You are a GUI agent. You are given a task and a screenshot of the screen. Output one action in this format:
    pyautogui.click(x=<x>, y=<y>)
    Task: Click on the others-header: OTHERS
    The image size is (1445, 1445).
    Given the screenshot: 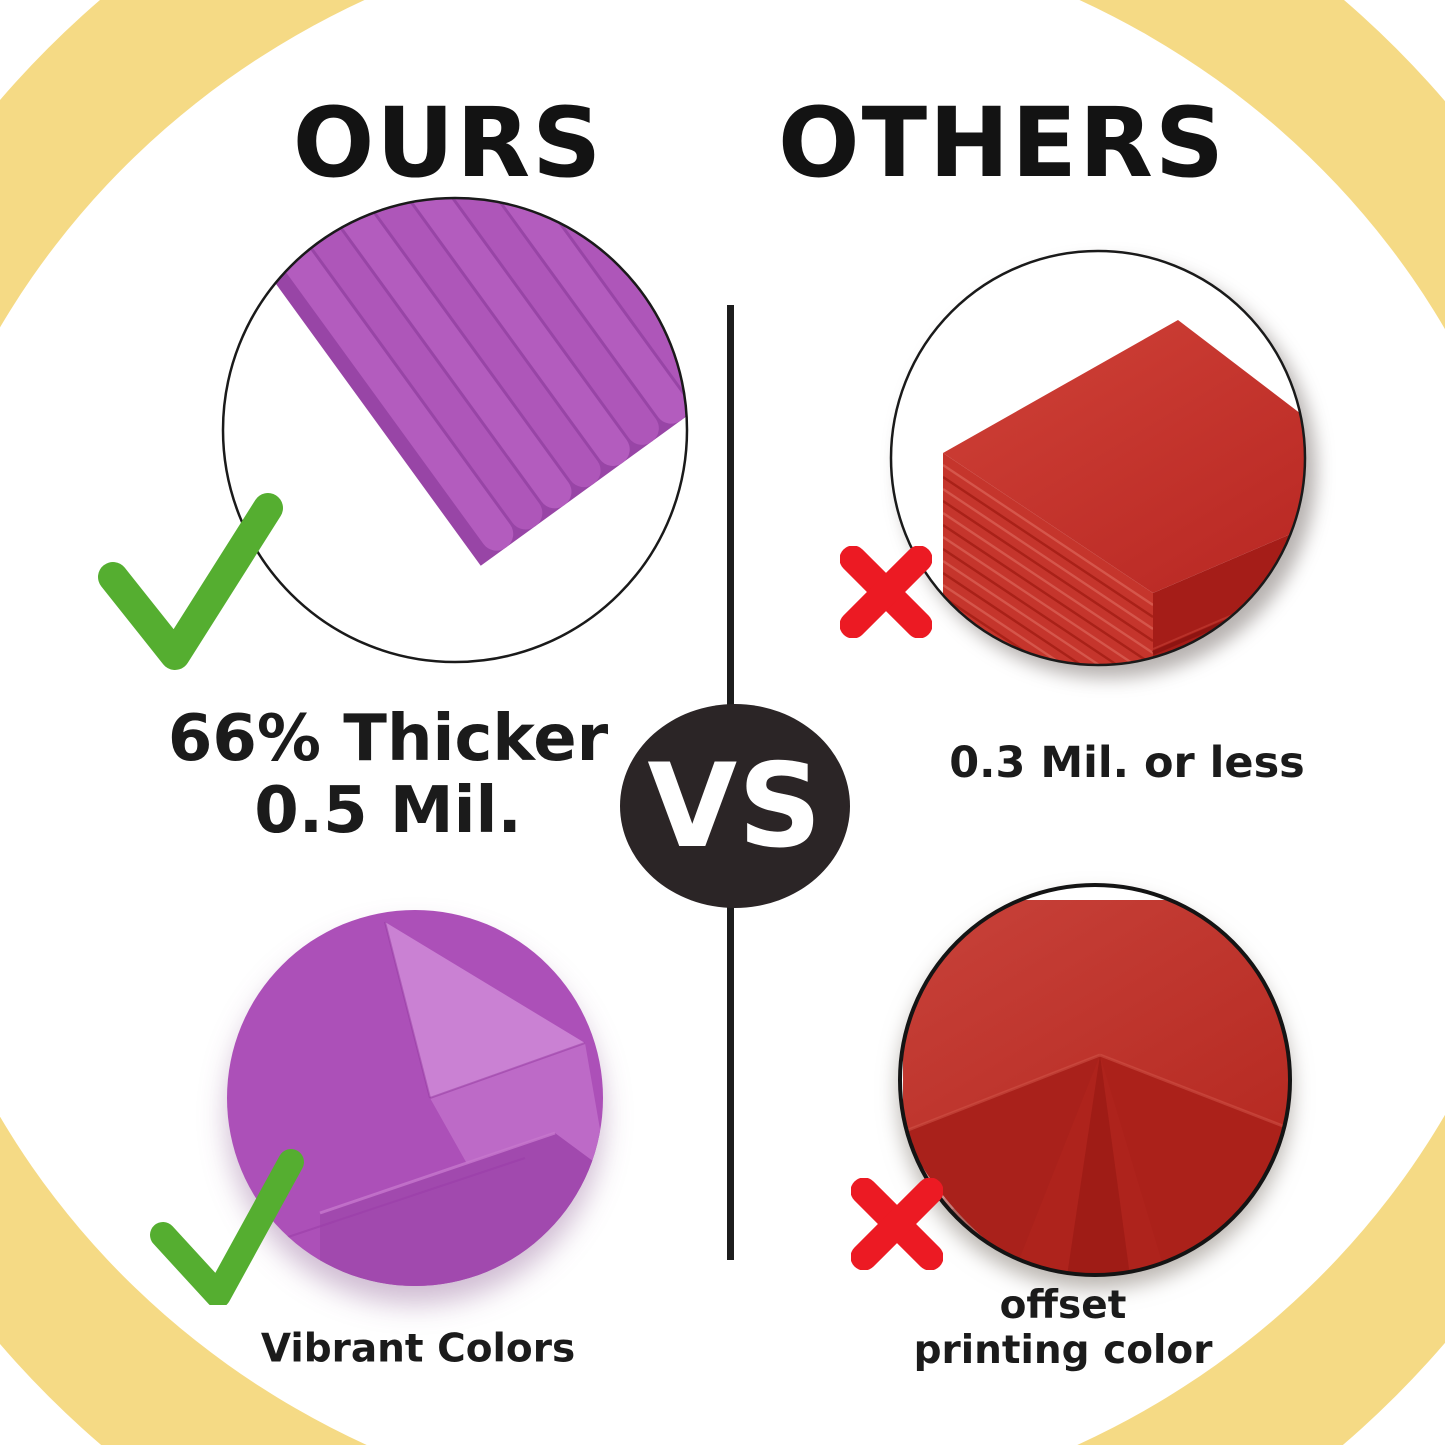 What is the action you would take?
    pyautogui.click(x=1002, y=143)
    